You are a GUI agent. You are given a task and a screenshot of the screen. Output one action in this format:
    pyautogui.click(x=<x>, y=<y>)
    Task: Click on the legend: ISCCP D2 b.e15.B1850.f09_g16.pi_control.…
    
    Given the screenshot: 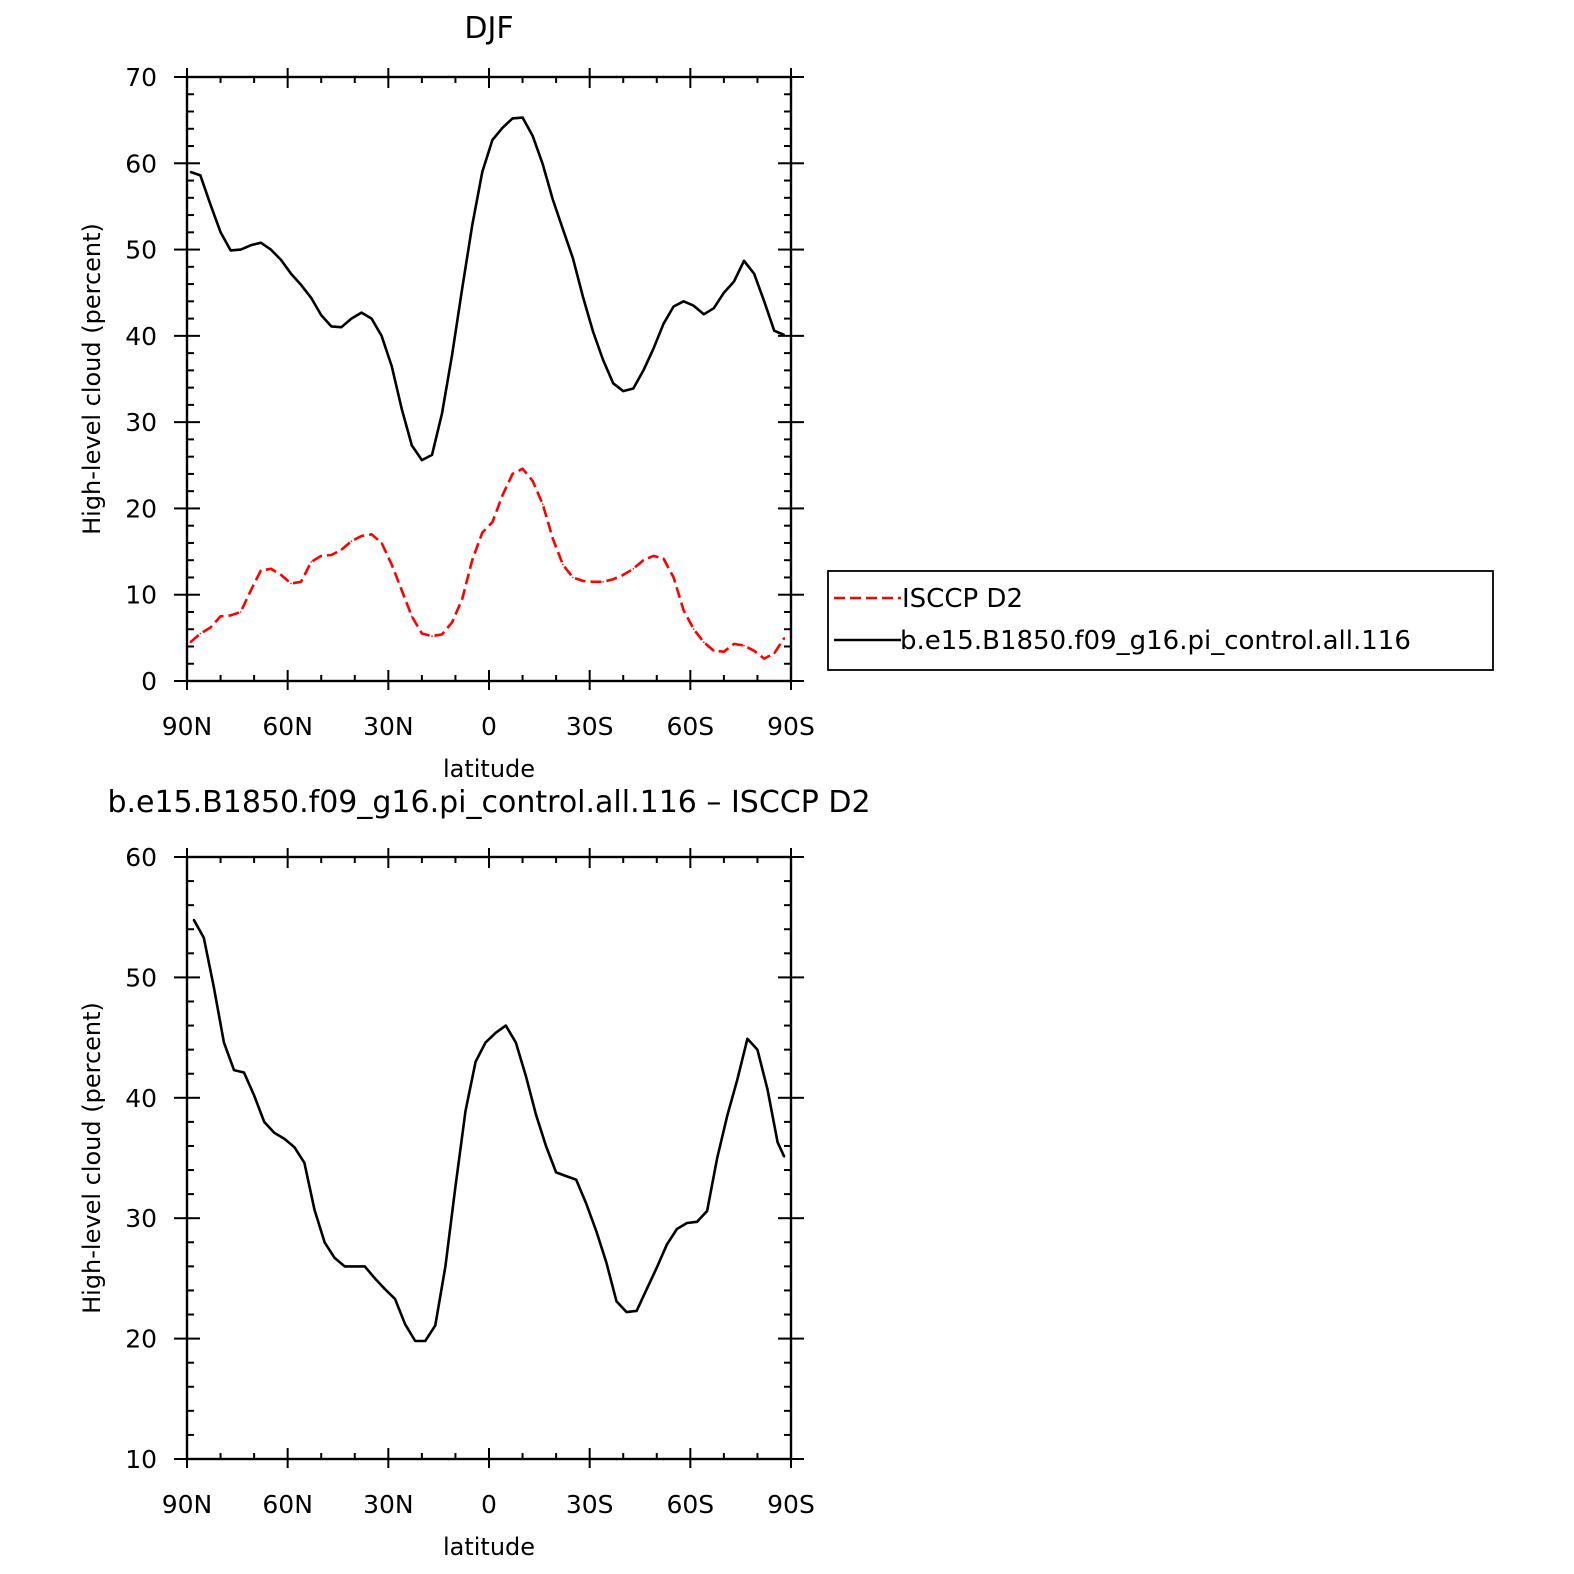 What is the action you would take?
    pyautogui.click(x=1160, y=620)
    